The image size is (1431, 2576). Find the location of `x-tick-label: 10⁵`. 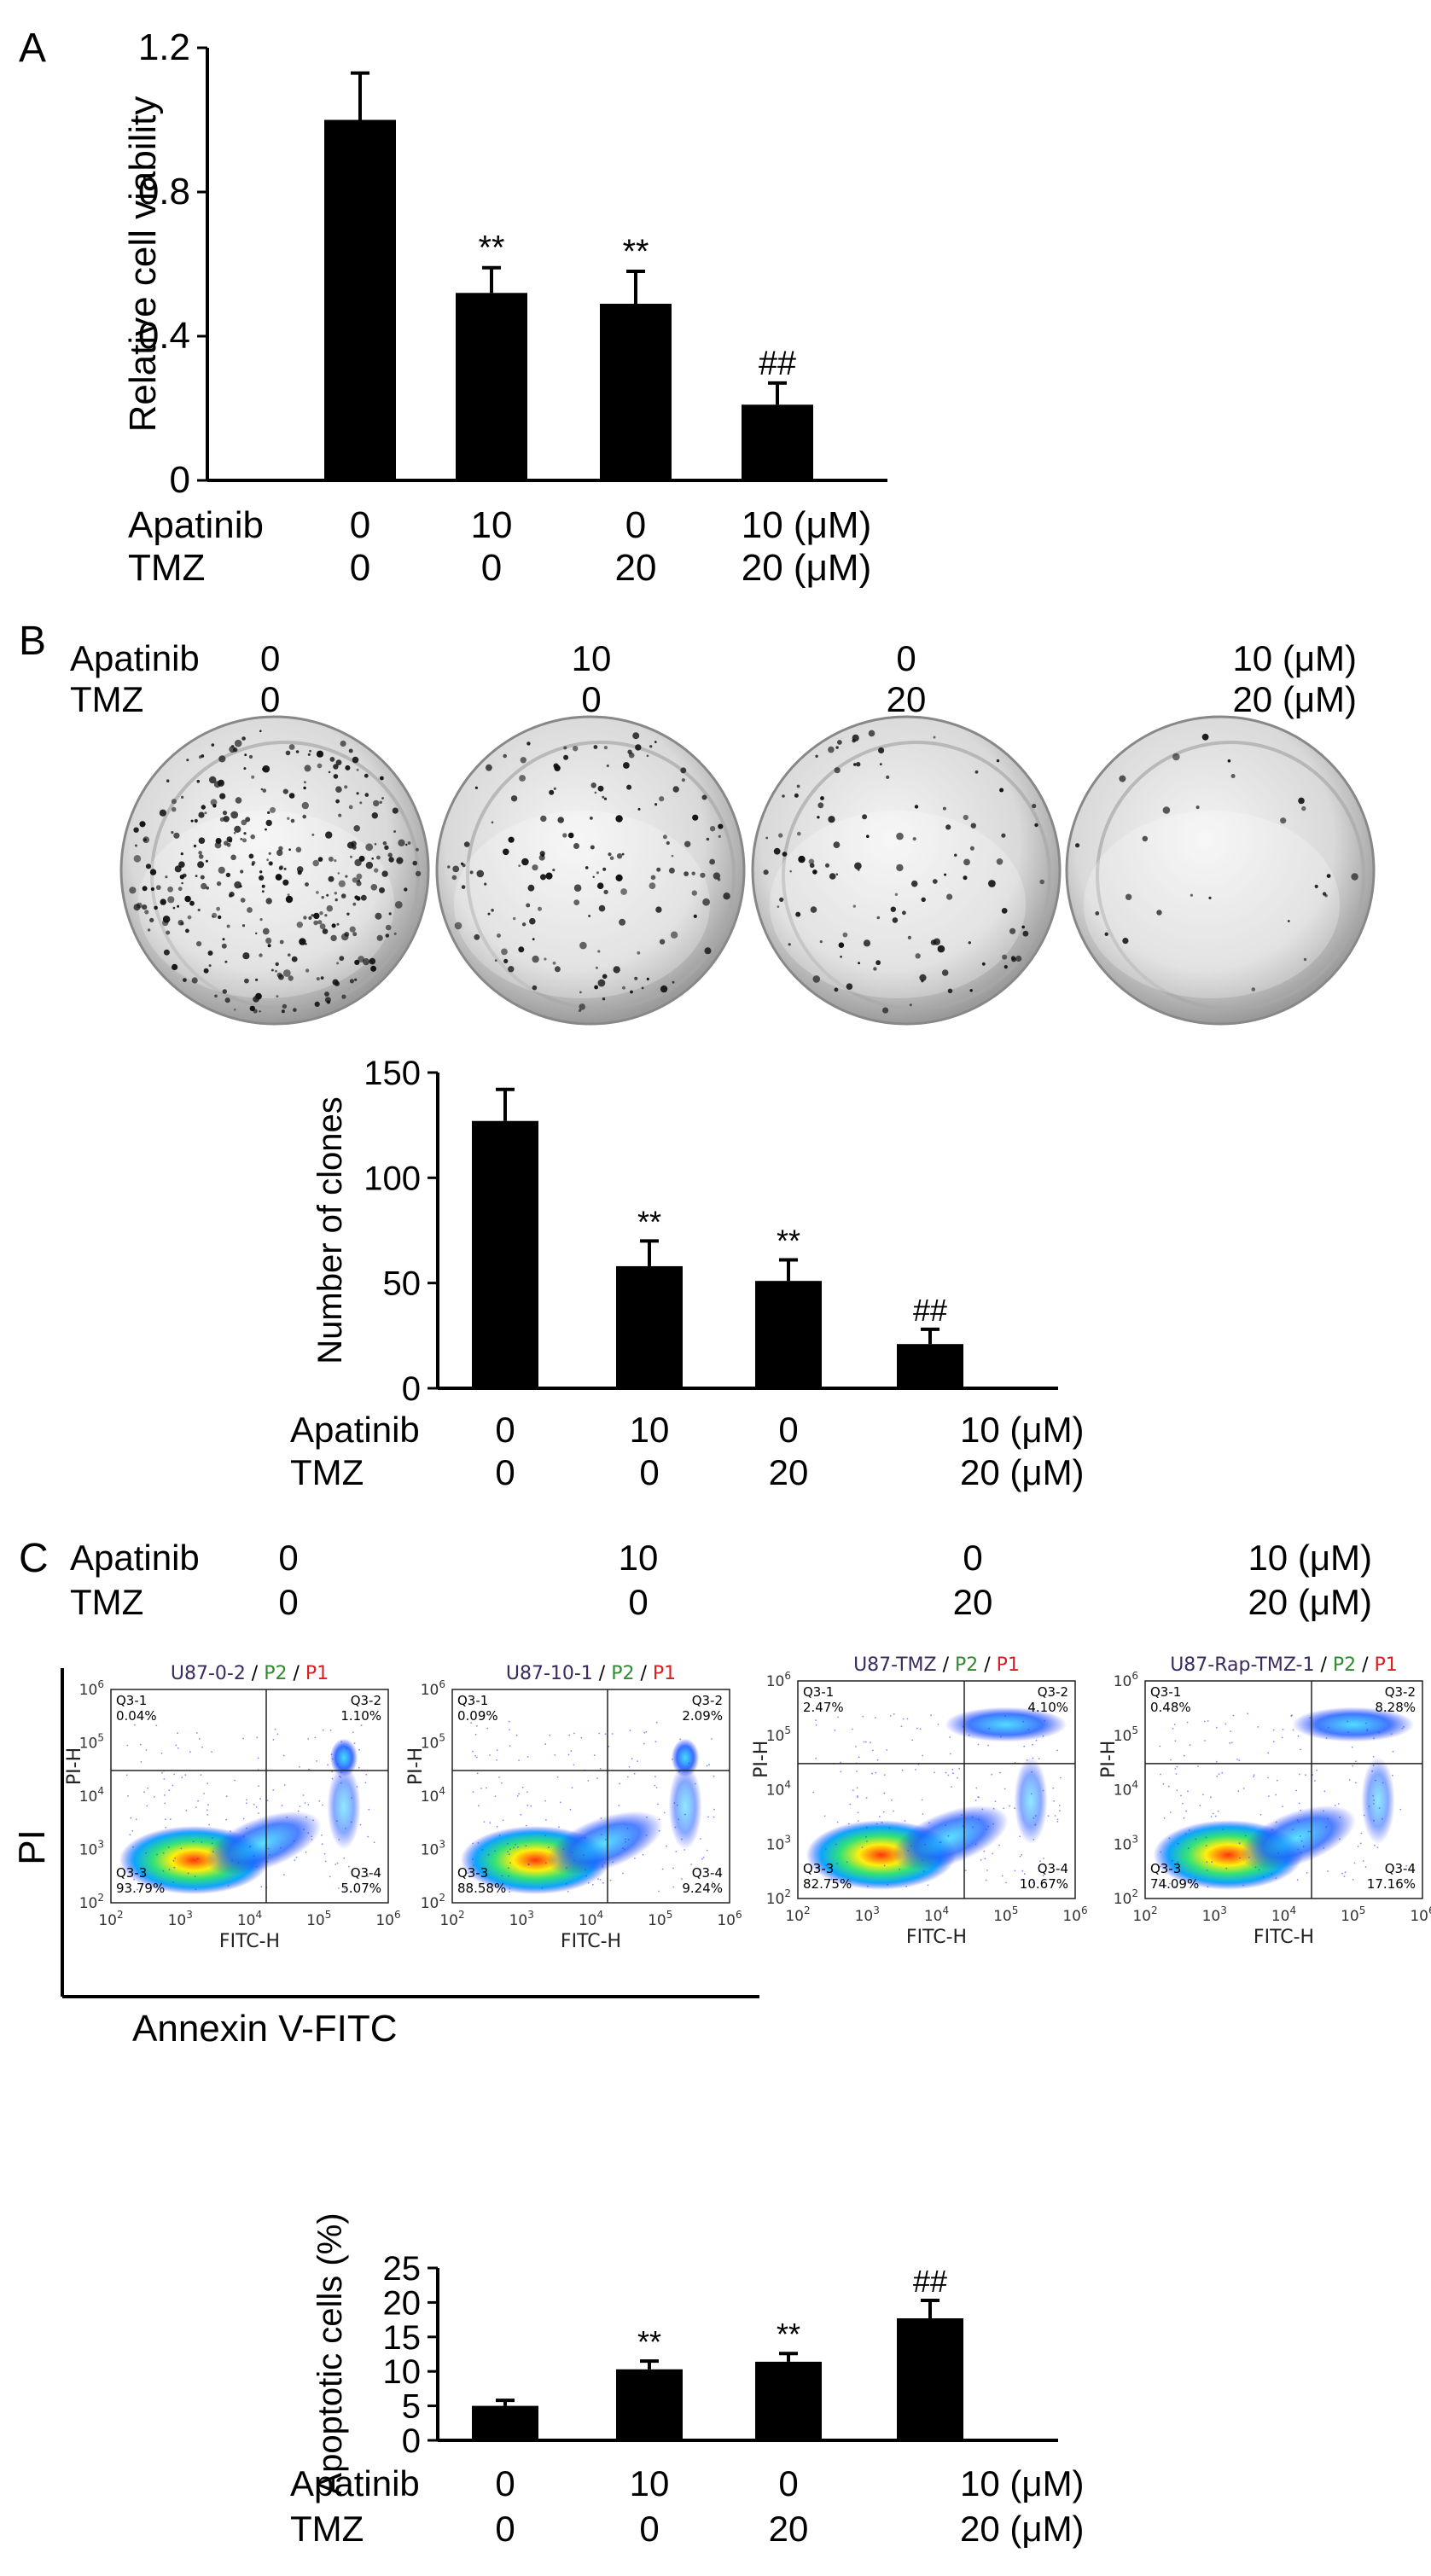

x-tick-label: 10⁵ is located at coordinates (660, 1919).